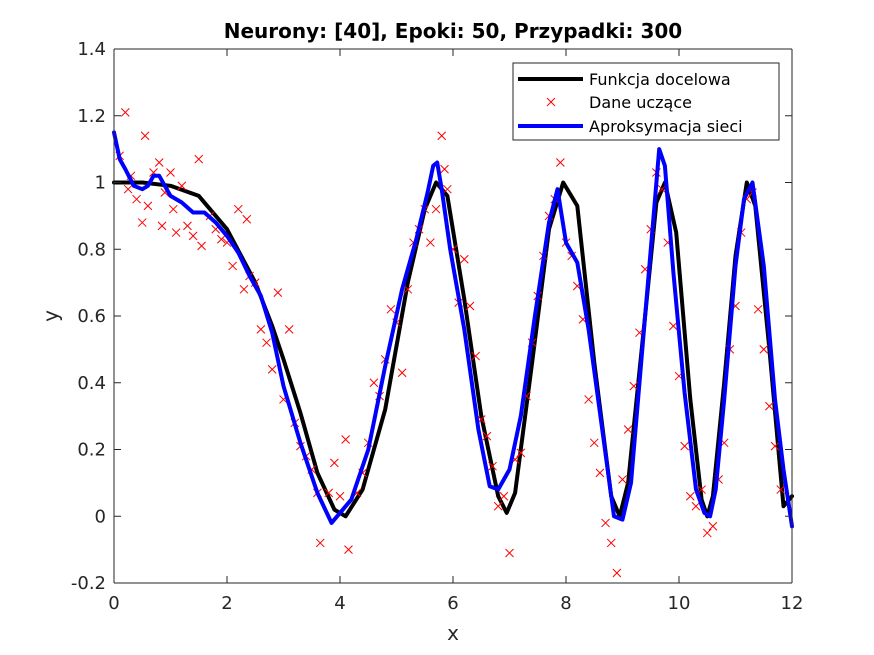 This screenshot has height=655, width=874. I want to click on y-axis-title: y, so click(51, 316).